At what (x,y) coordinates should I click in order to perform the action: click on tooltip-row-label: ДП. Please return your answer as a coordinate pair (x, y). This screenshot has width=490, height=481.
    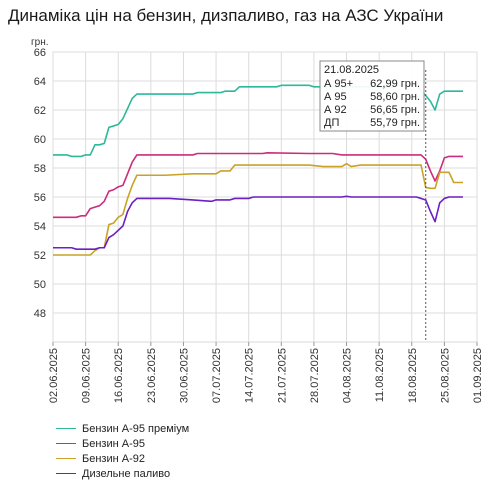
    Looking at the image, I should click on (331, 123).